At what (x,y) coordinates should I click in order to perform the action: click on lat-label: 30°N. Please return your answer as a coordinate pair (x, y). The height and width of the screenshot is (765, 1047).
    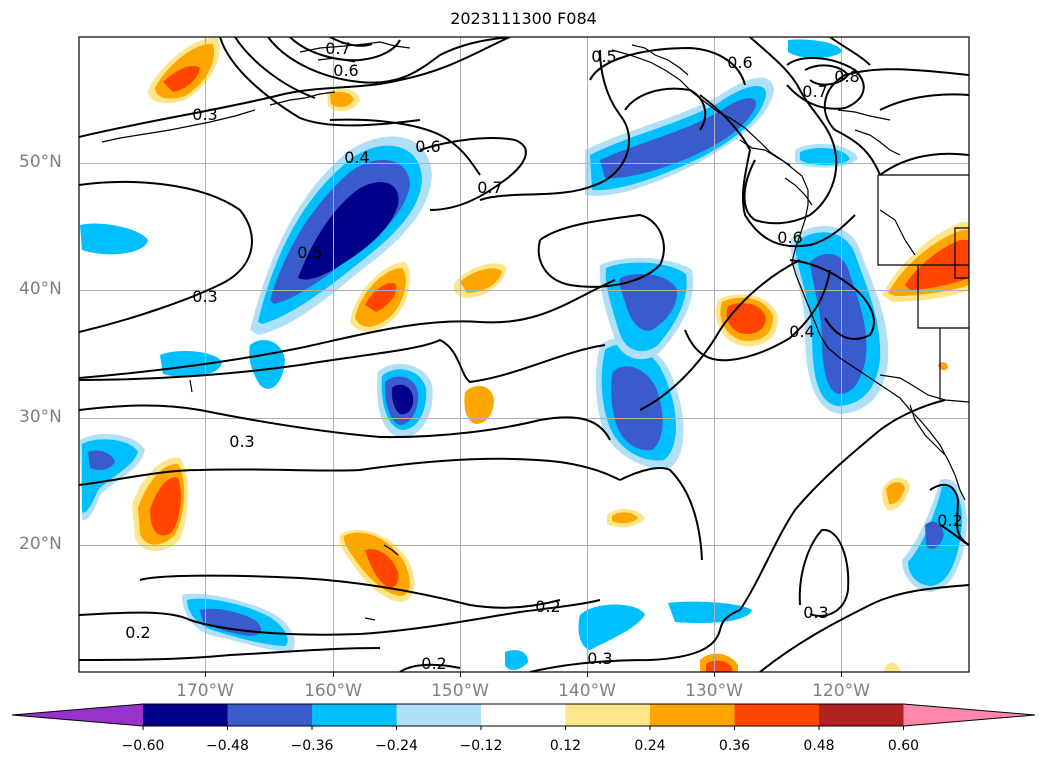
    Looking at the image, I should click on (40, 417).